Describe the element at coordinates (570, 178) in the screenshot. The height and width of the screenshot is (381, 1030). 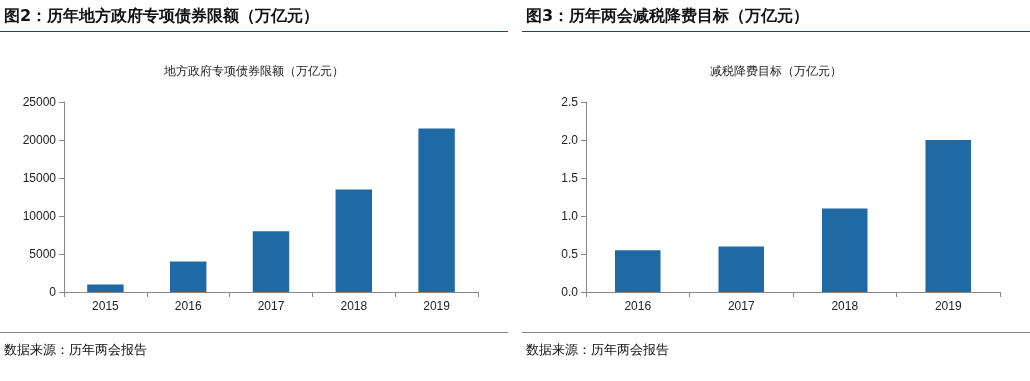
I see `y-tick-label: 1.5` at that location.